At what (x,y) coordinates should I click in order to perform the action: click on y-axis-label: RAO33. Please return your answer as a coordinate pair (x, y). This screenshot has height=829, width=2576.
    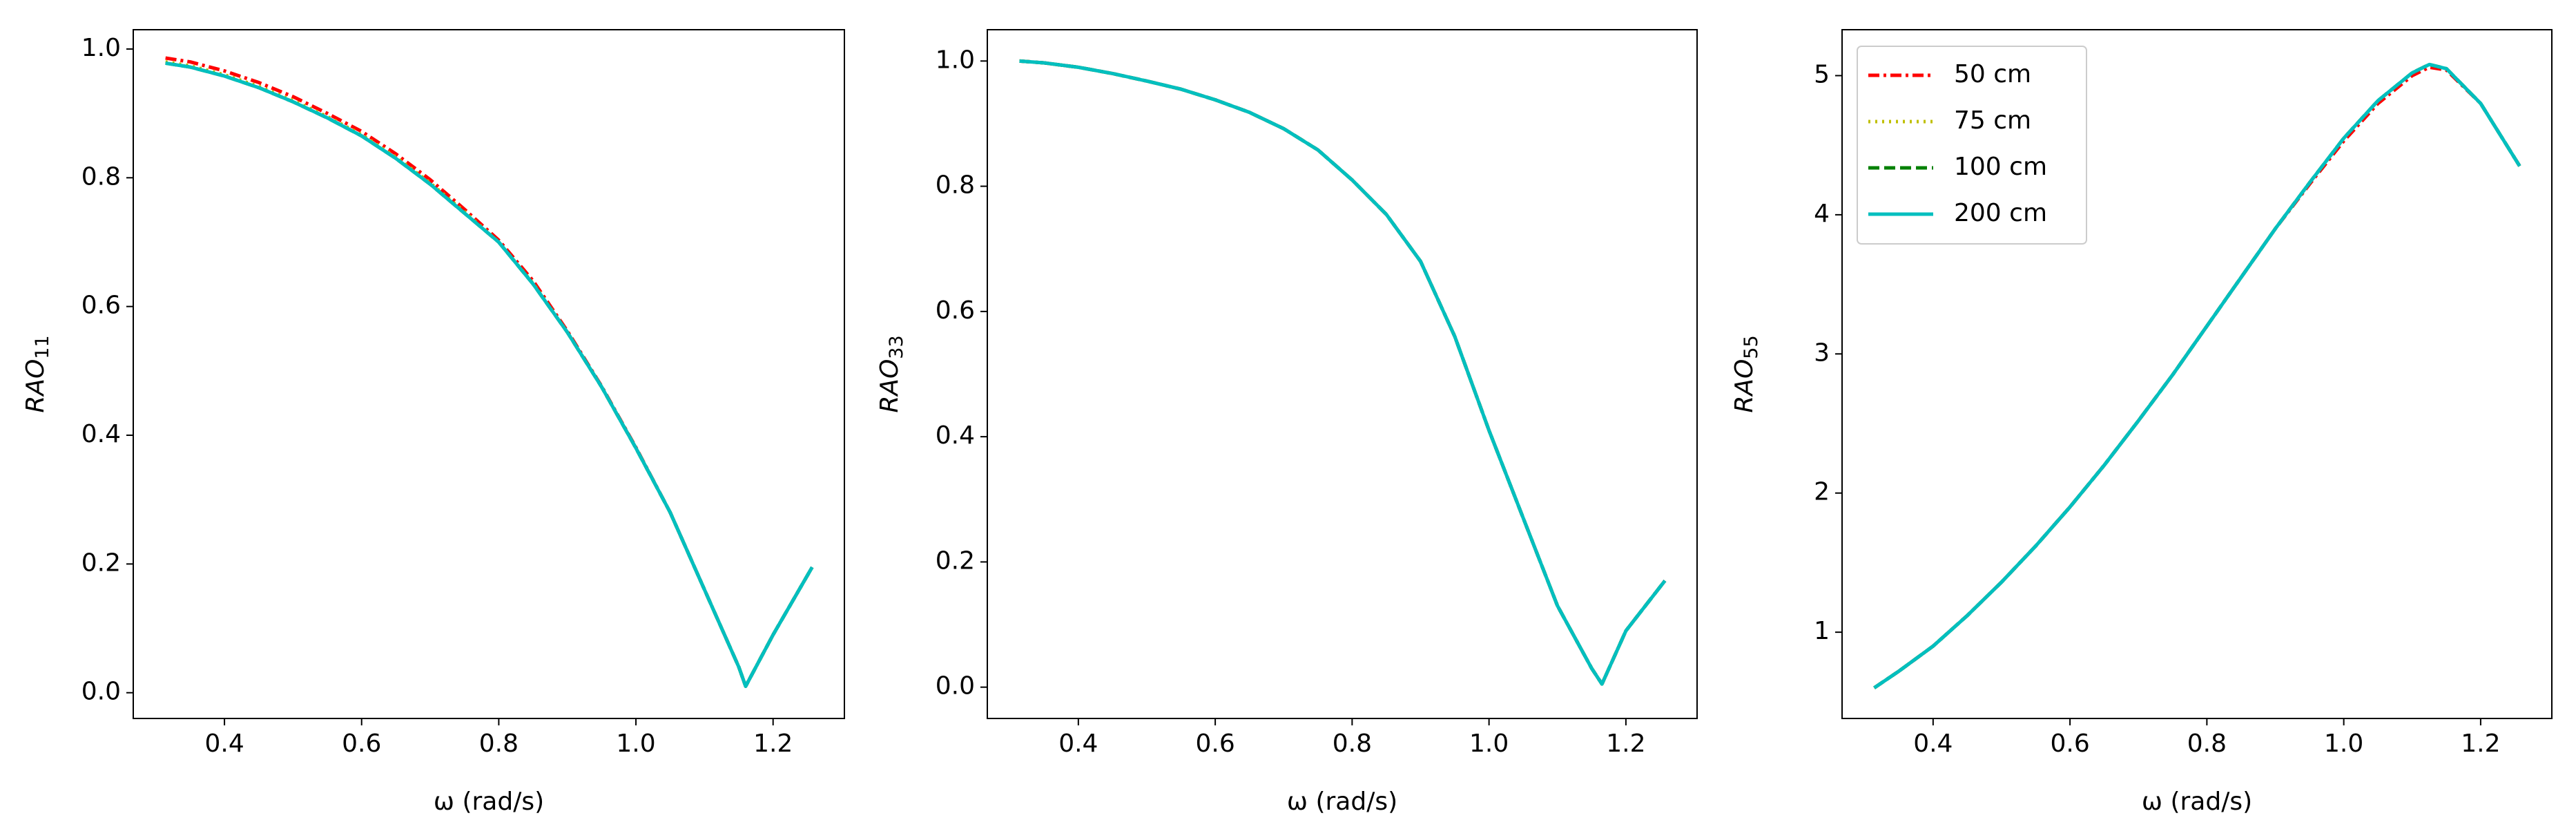
    Looking at the image, I should click on (891, 373).